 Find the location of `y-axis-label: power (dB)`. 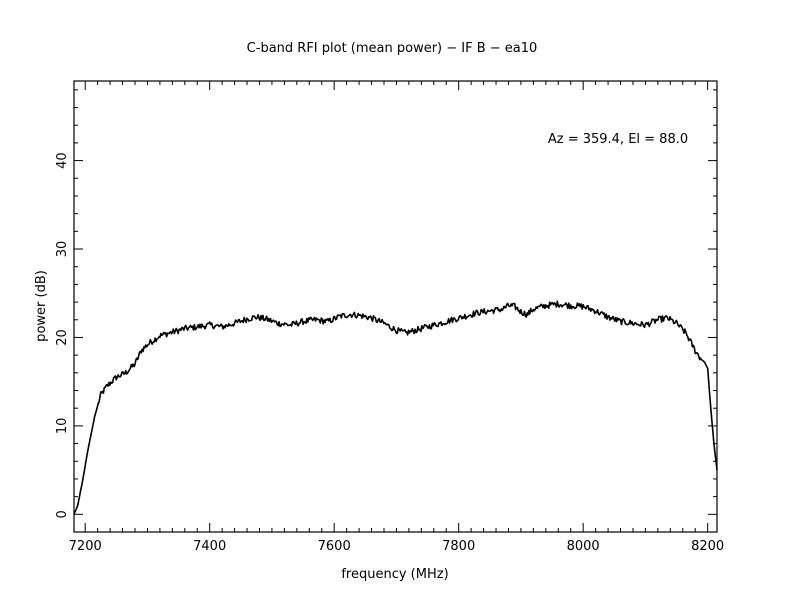

y-axis-label: power (dB) is located at coordinates (41, 306).